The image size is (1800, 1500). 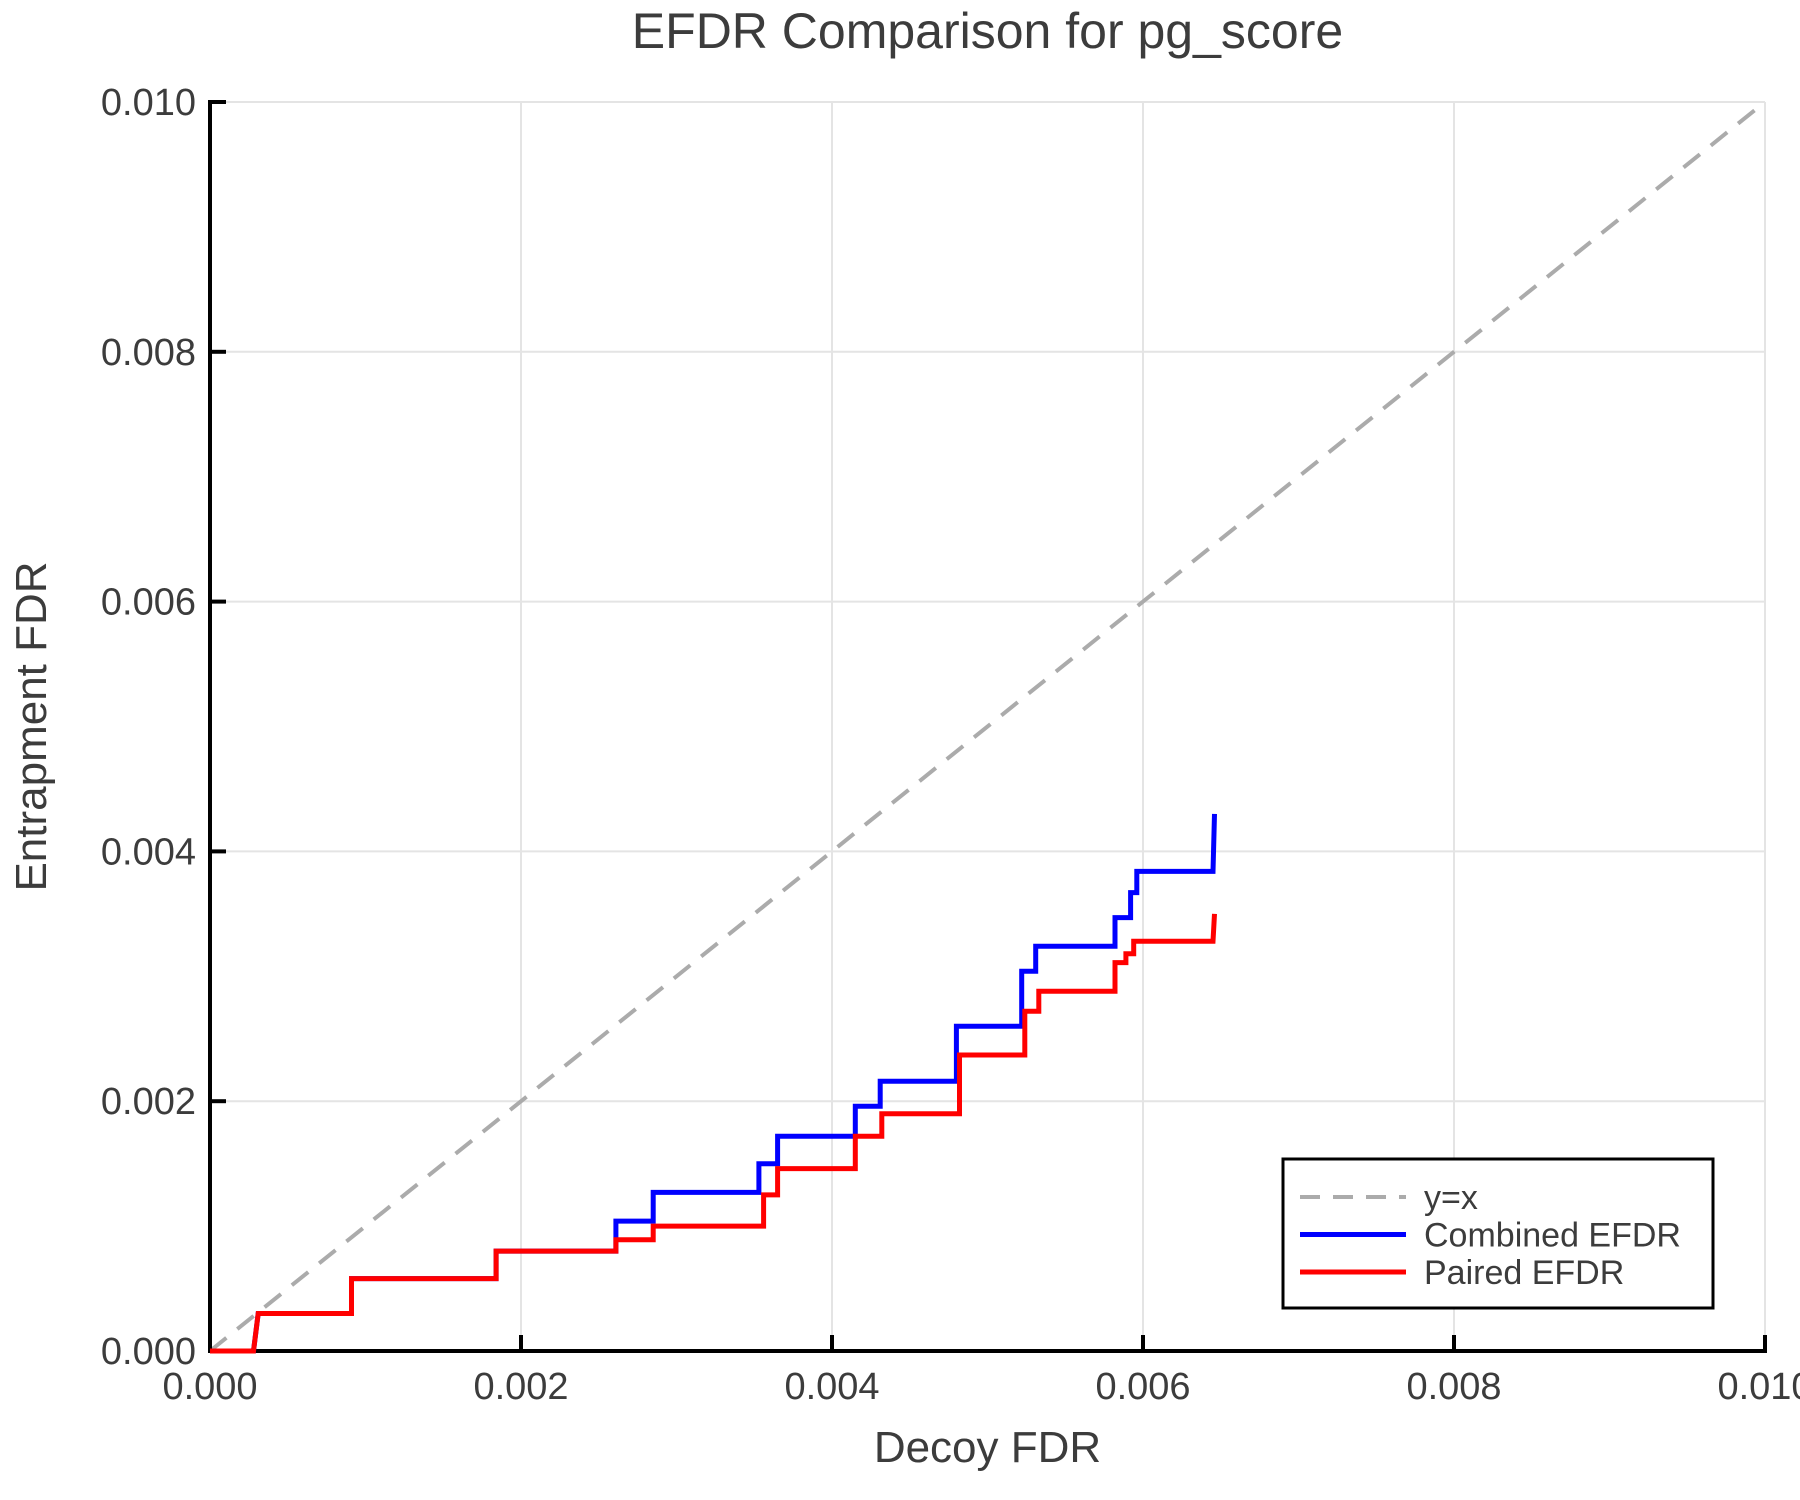 I want to click on legend-label: y=x, so click(x=1451, y=1198).